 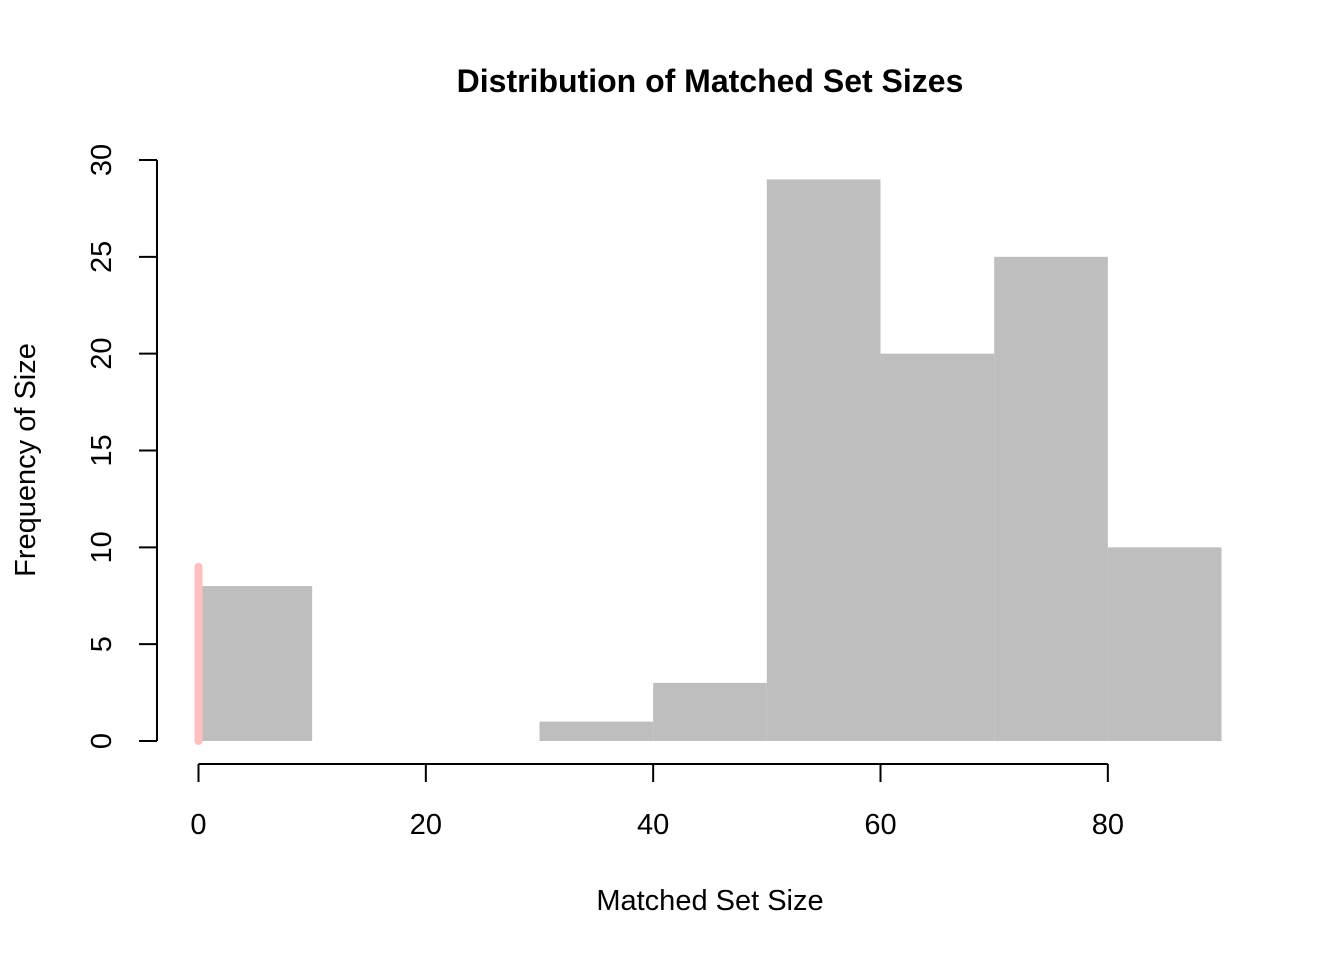 I want to click on x-axis: 0 20 40 60 80, so click(x=657, y=802).